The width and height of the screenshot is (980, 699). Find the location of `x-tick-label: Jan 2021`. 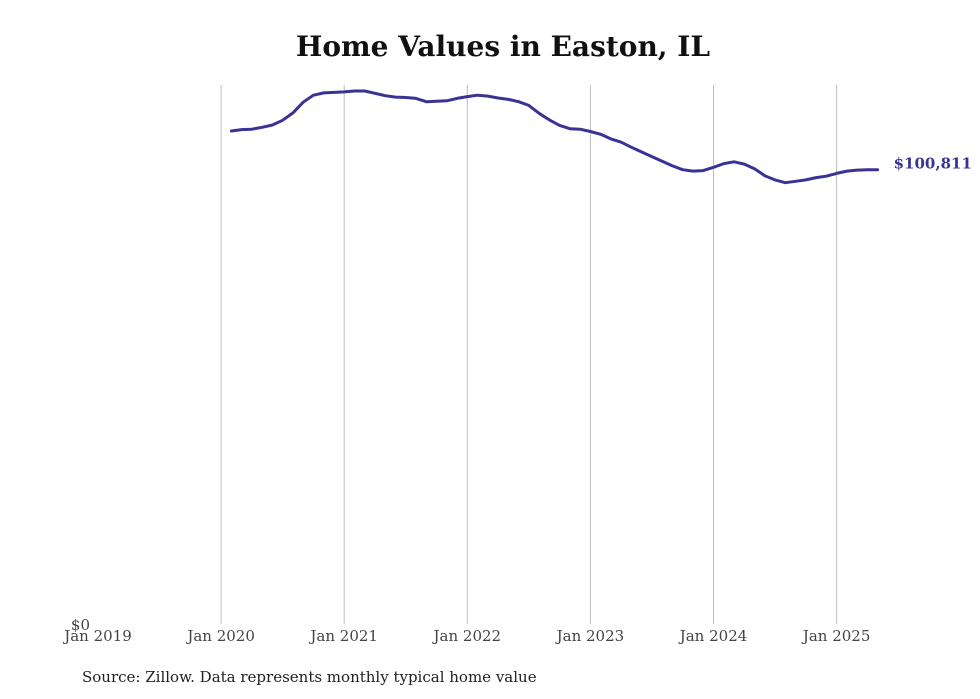

x-tick-label: Jan 2021 is located at coordinates (343, 636).